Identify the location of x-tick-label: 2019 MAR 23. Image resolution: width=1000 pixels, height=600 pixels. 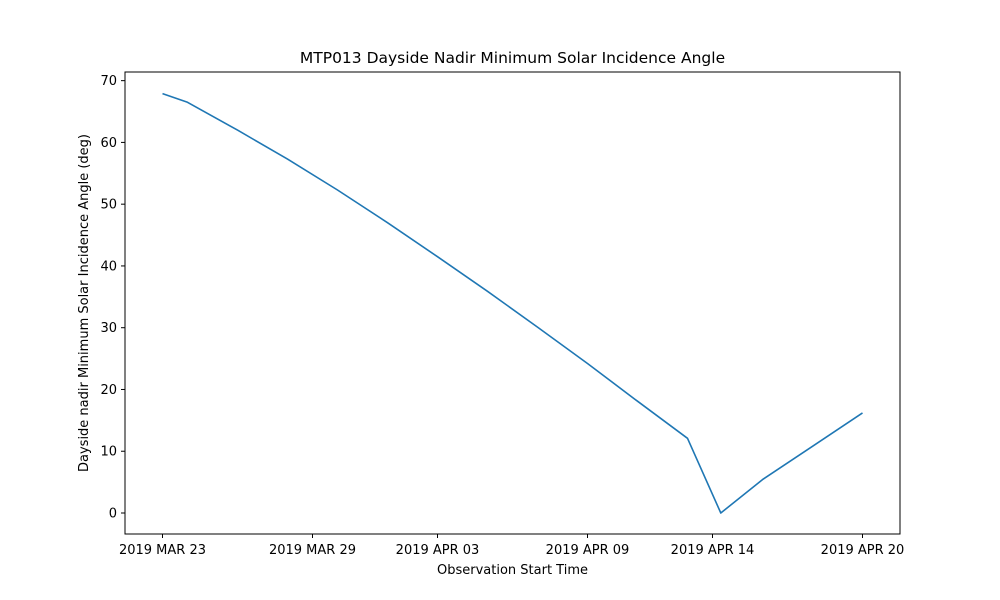
(162, 550).